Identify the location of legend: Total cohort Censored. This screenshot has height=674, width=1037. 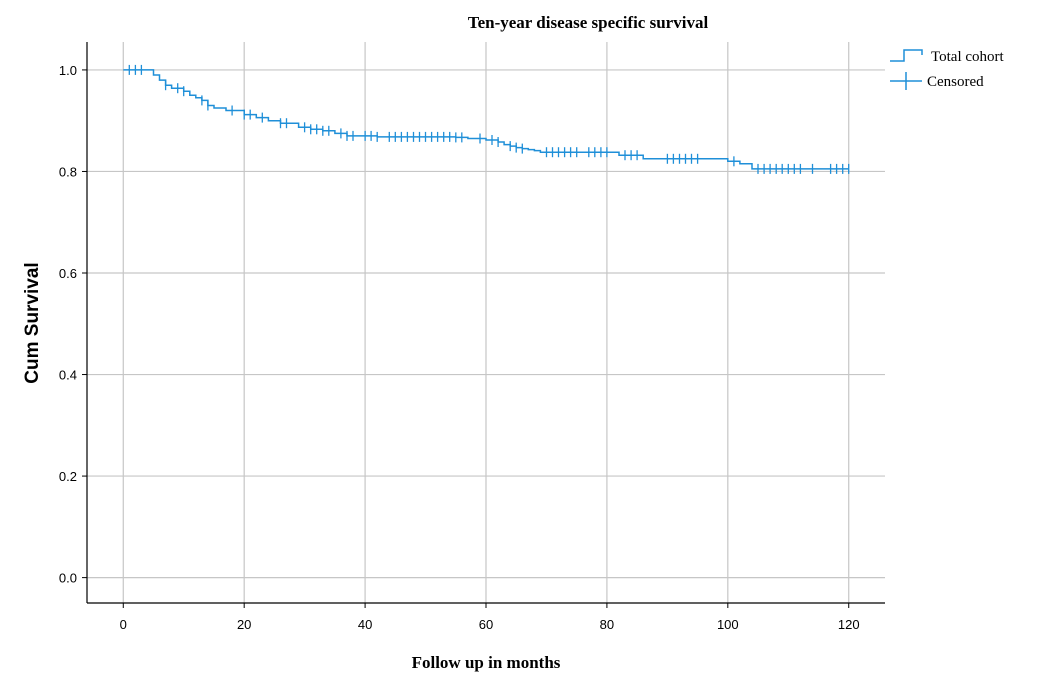
(947, 69).